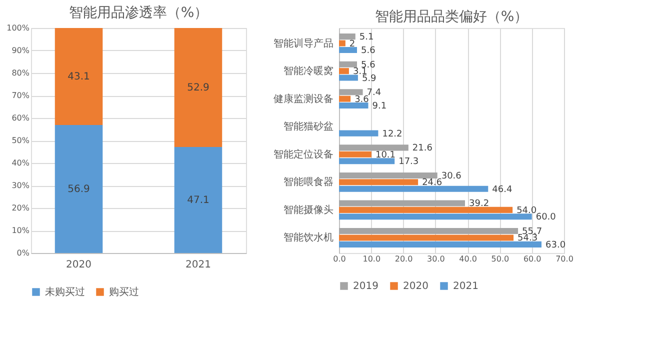  I want to click on y-tick-label: 50%, so click(21, 140).